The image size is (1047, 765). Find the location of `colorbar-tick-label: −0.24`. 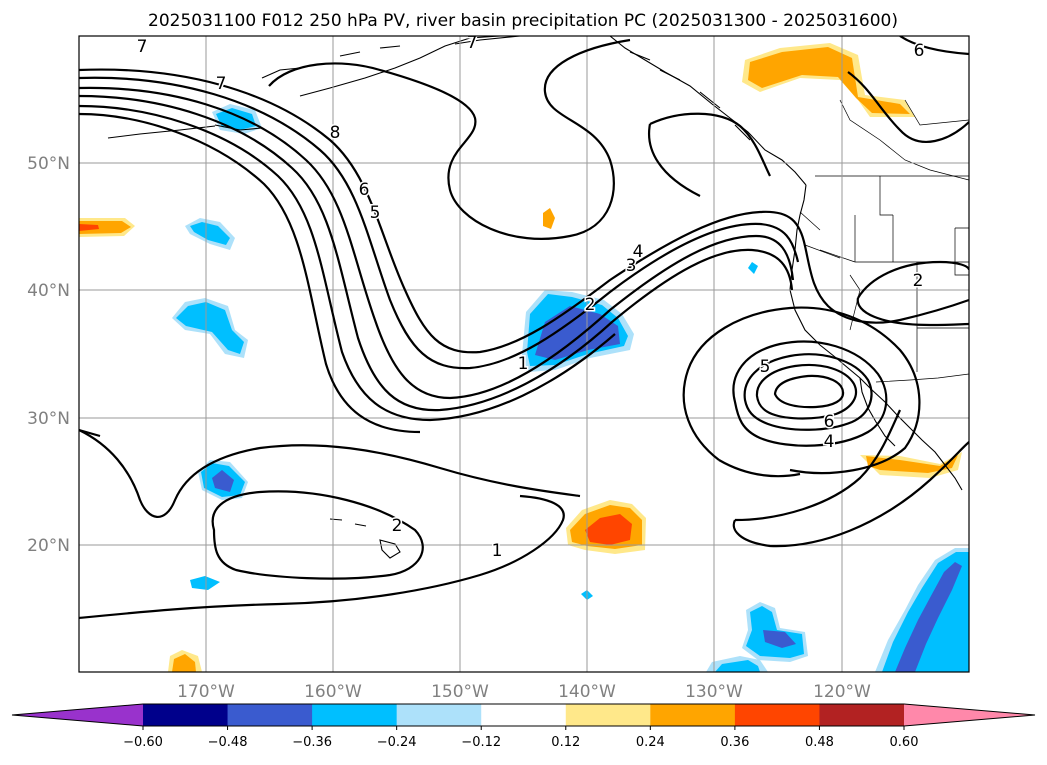

colorbar-tick-label: −0.24 is located at coordinates (397, 742).